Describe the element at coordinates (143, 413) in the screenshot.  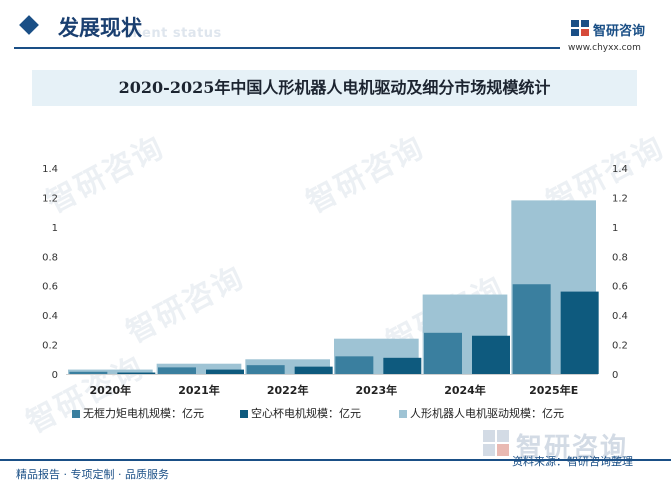
I see `legend-label: 无框力矩电机规模：亿元` at that location.